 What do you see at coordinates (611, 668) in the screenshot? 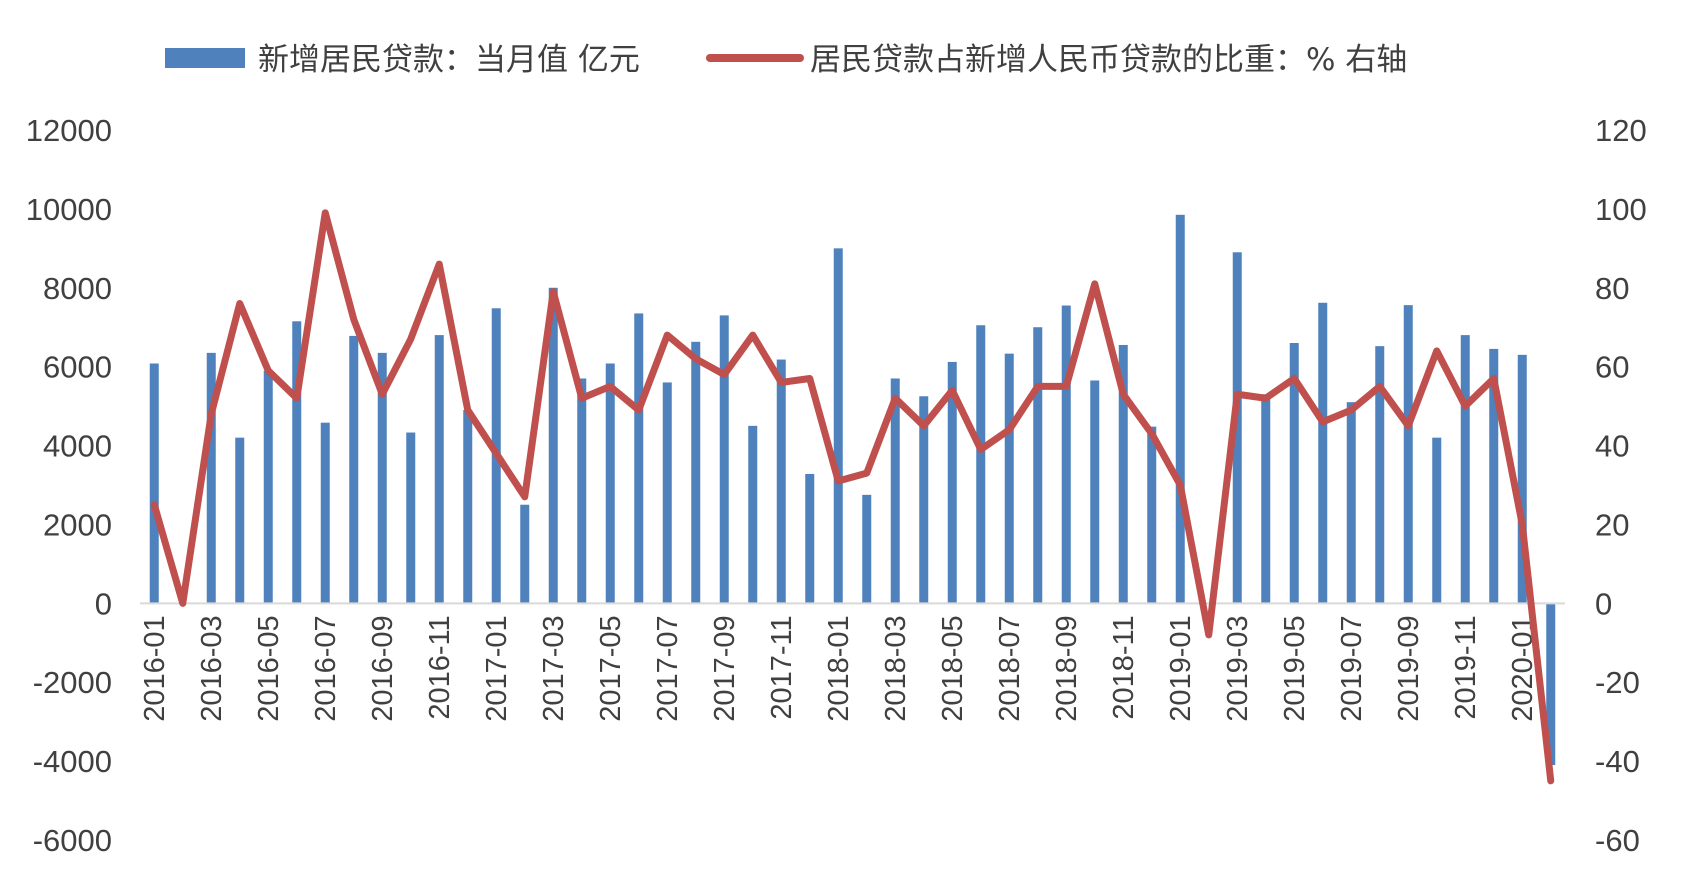
I see `x-tick-label: 2017-05` at bounding box center [611, 668].